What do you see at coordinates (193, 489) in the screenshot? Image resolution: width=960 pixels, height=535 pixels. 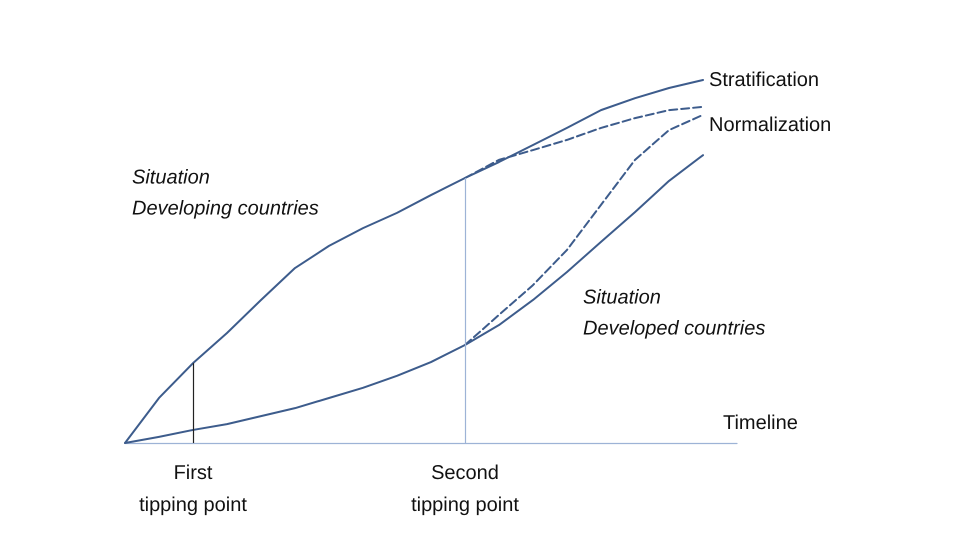 I see `x-tick-label: First tipping point` at bounding box center [193, 489].